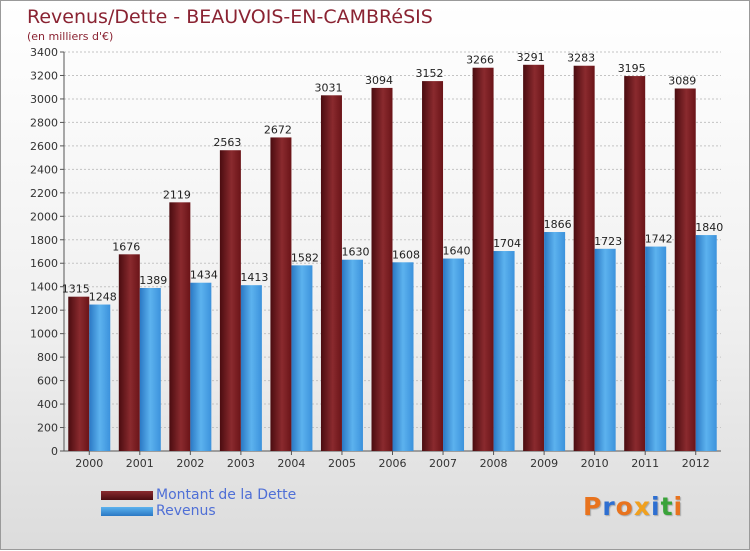  What do you see at coordinates (454, 354) in the screenshot?
I see `bar-revenus-2007` at bounding box center [454, 354].